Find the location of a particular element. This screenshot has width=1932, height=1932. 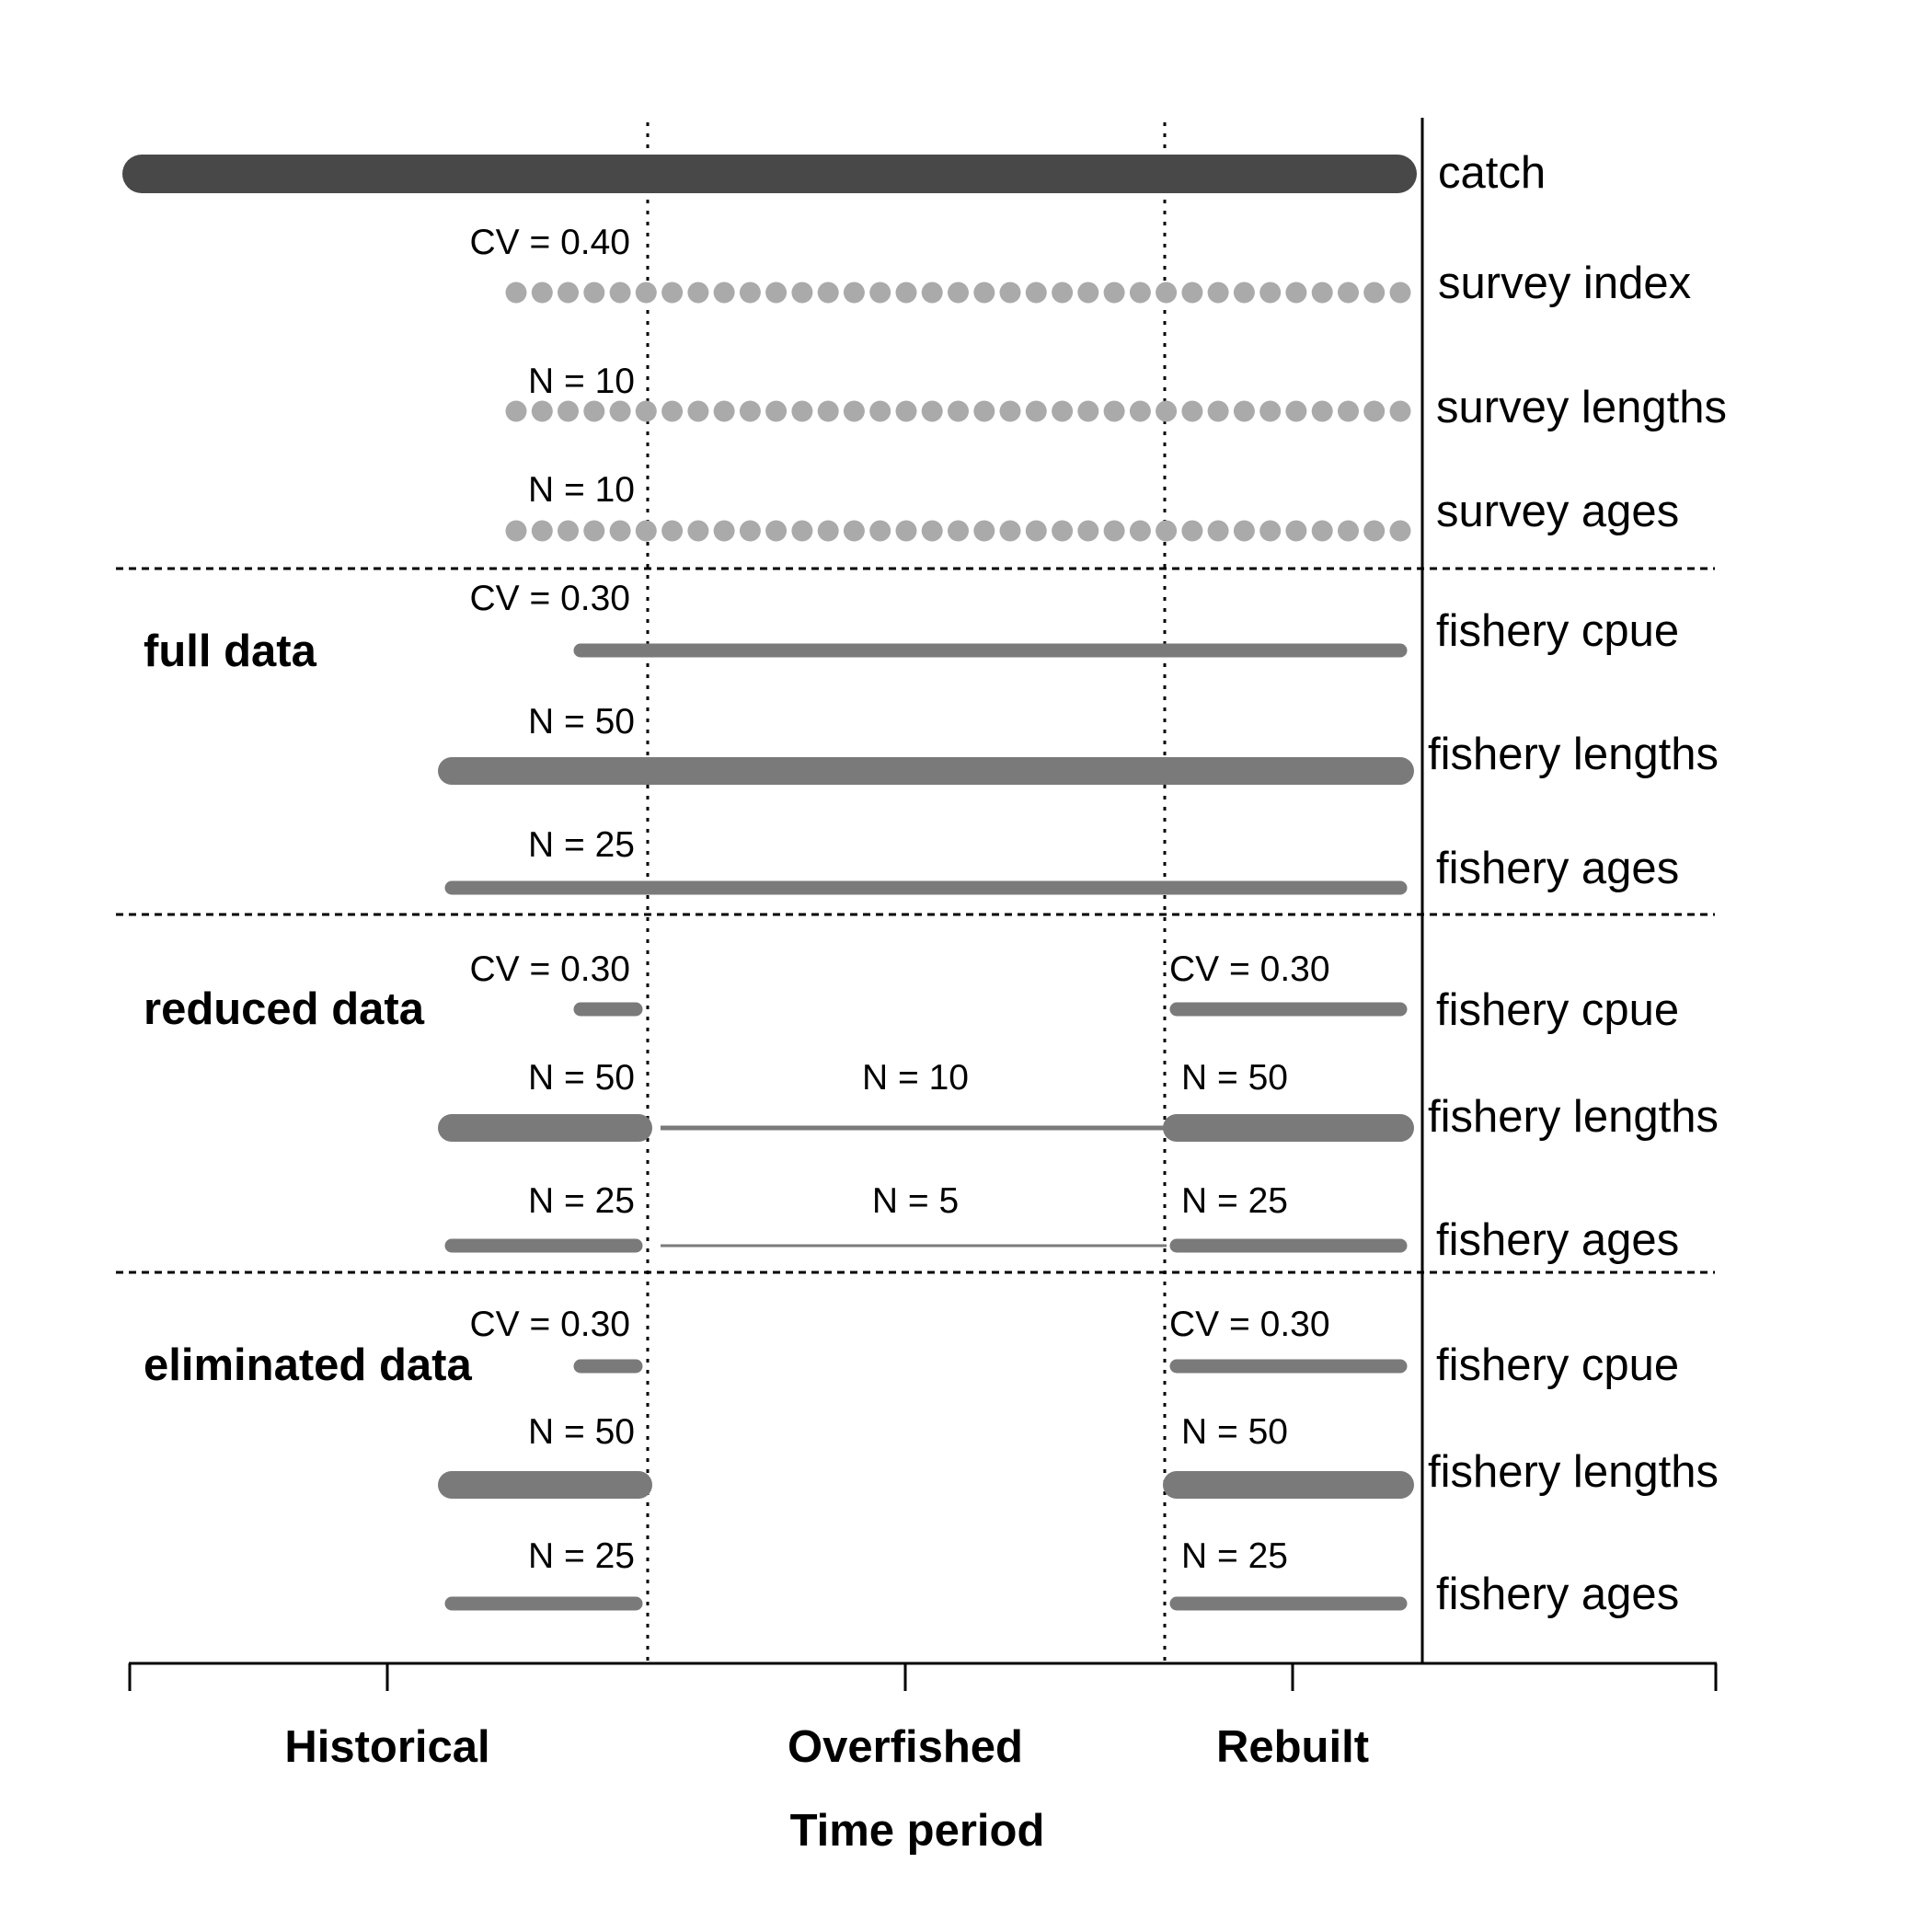

row-name-elim-ages: fishery ages is located at coordinates (1557, 1594).